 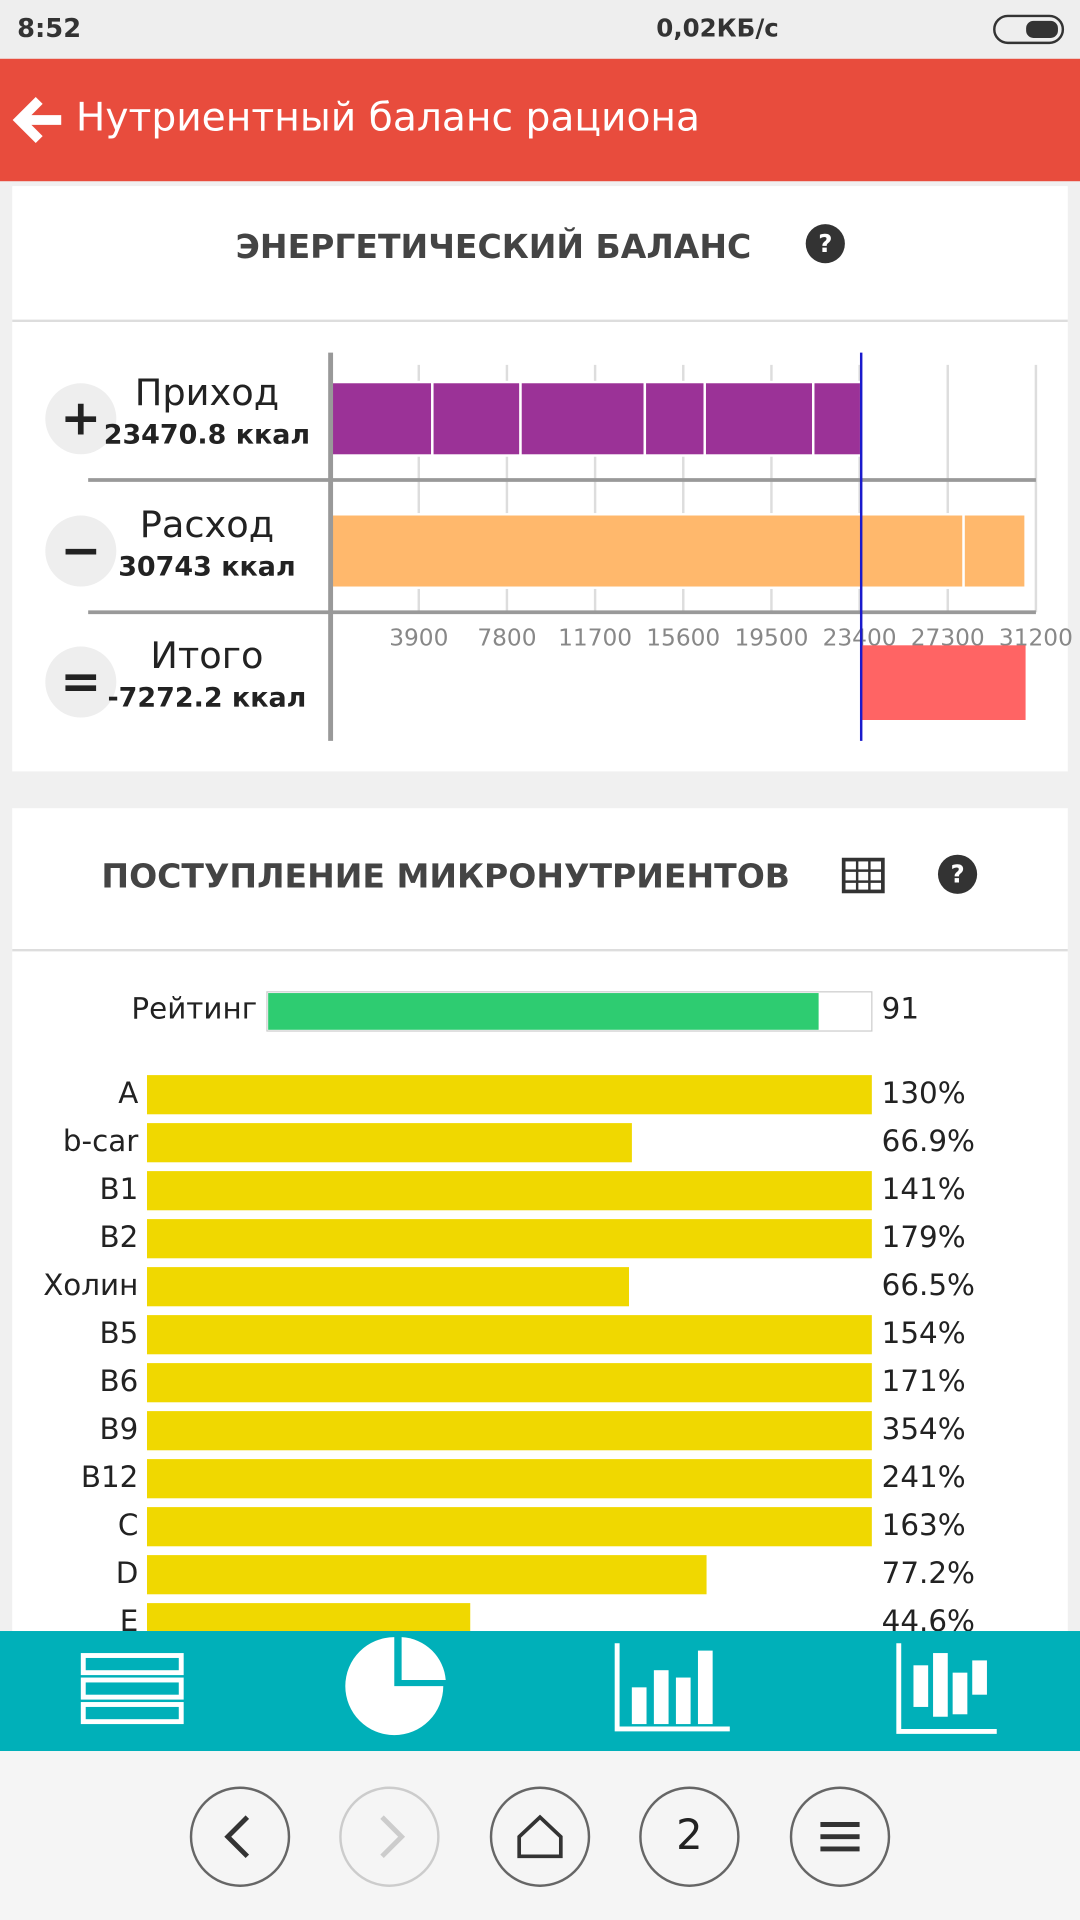 What do you see at coordinates (129, 1621) in the screenshot?
I see `nutrient-label: E` at bounding box center [129, 1621].